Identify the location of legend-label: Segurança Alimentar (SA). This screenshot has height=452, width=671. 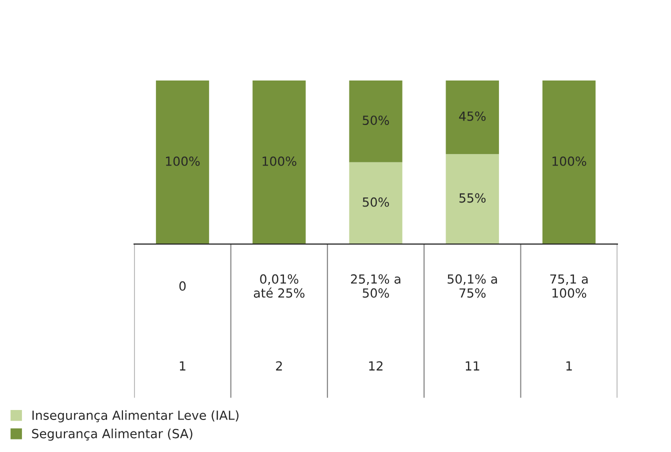
(112, 434).